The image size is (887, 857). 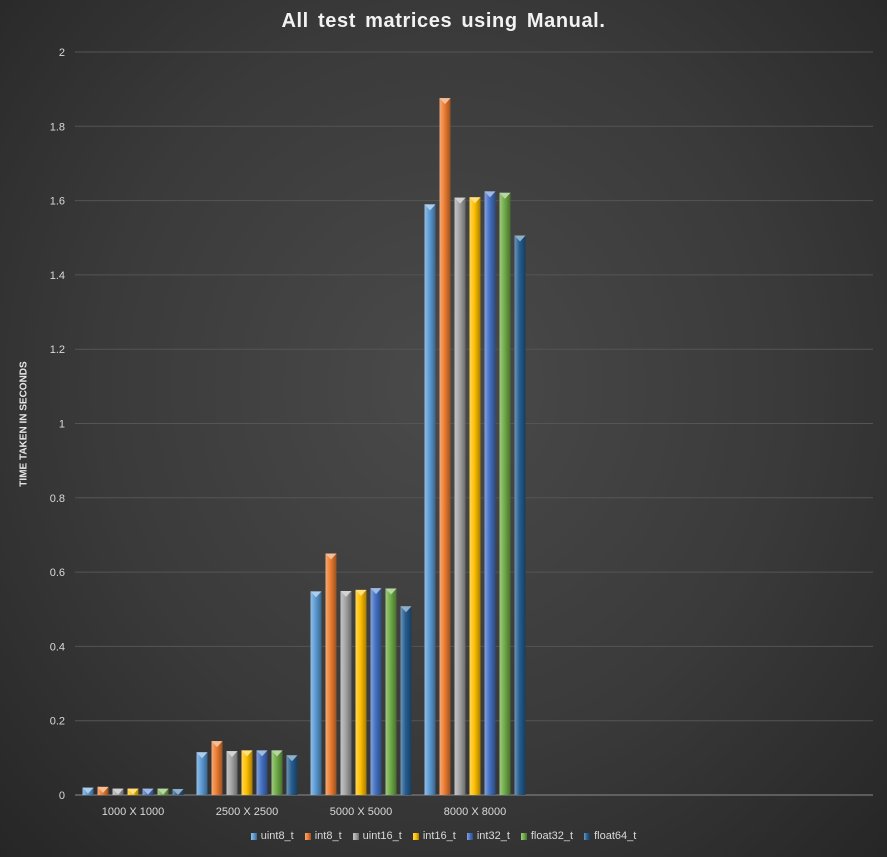 I want to click on x-tick-label: 1000 X 1000, so click(x=133, y=812).